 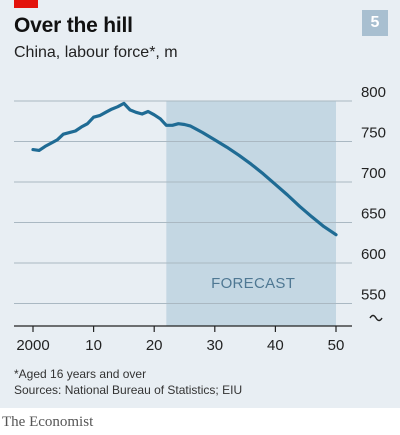 What do you see at coordinates (375, 23) in the screenshot?
I see `chart-number-badge: 5` at bounding box center [375, 23].